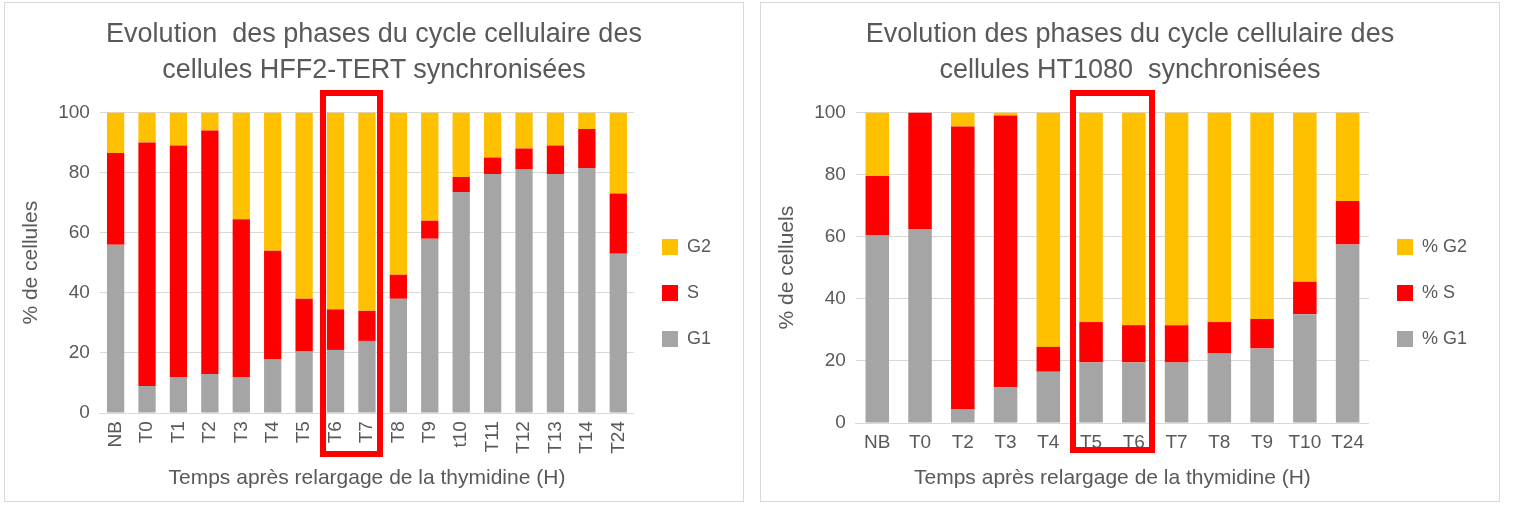  Describe the element at coordinates (177, 432) in the screenshot. I see `x-tick-label: T1` at that location.